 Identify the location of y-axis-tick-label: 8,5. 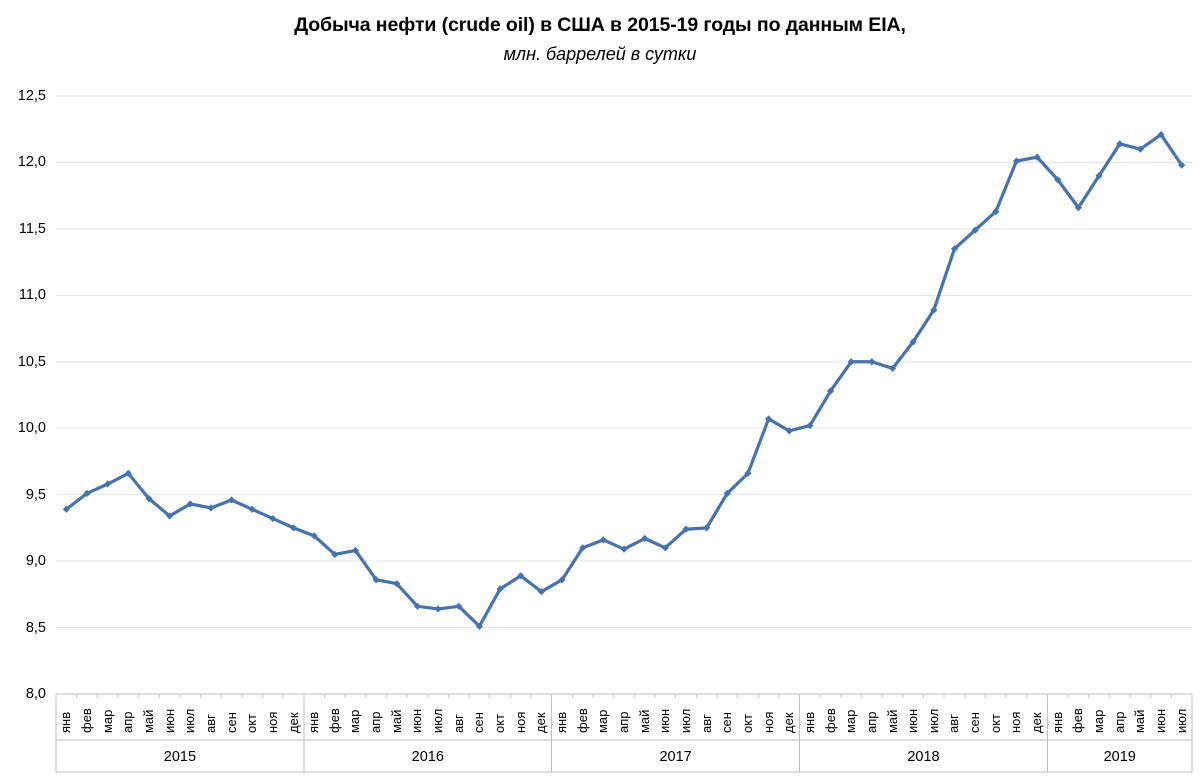
(35, 627).